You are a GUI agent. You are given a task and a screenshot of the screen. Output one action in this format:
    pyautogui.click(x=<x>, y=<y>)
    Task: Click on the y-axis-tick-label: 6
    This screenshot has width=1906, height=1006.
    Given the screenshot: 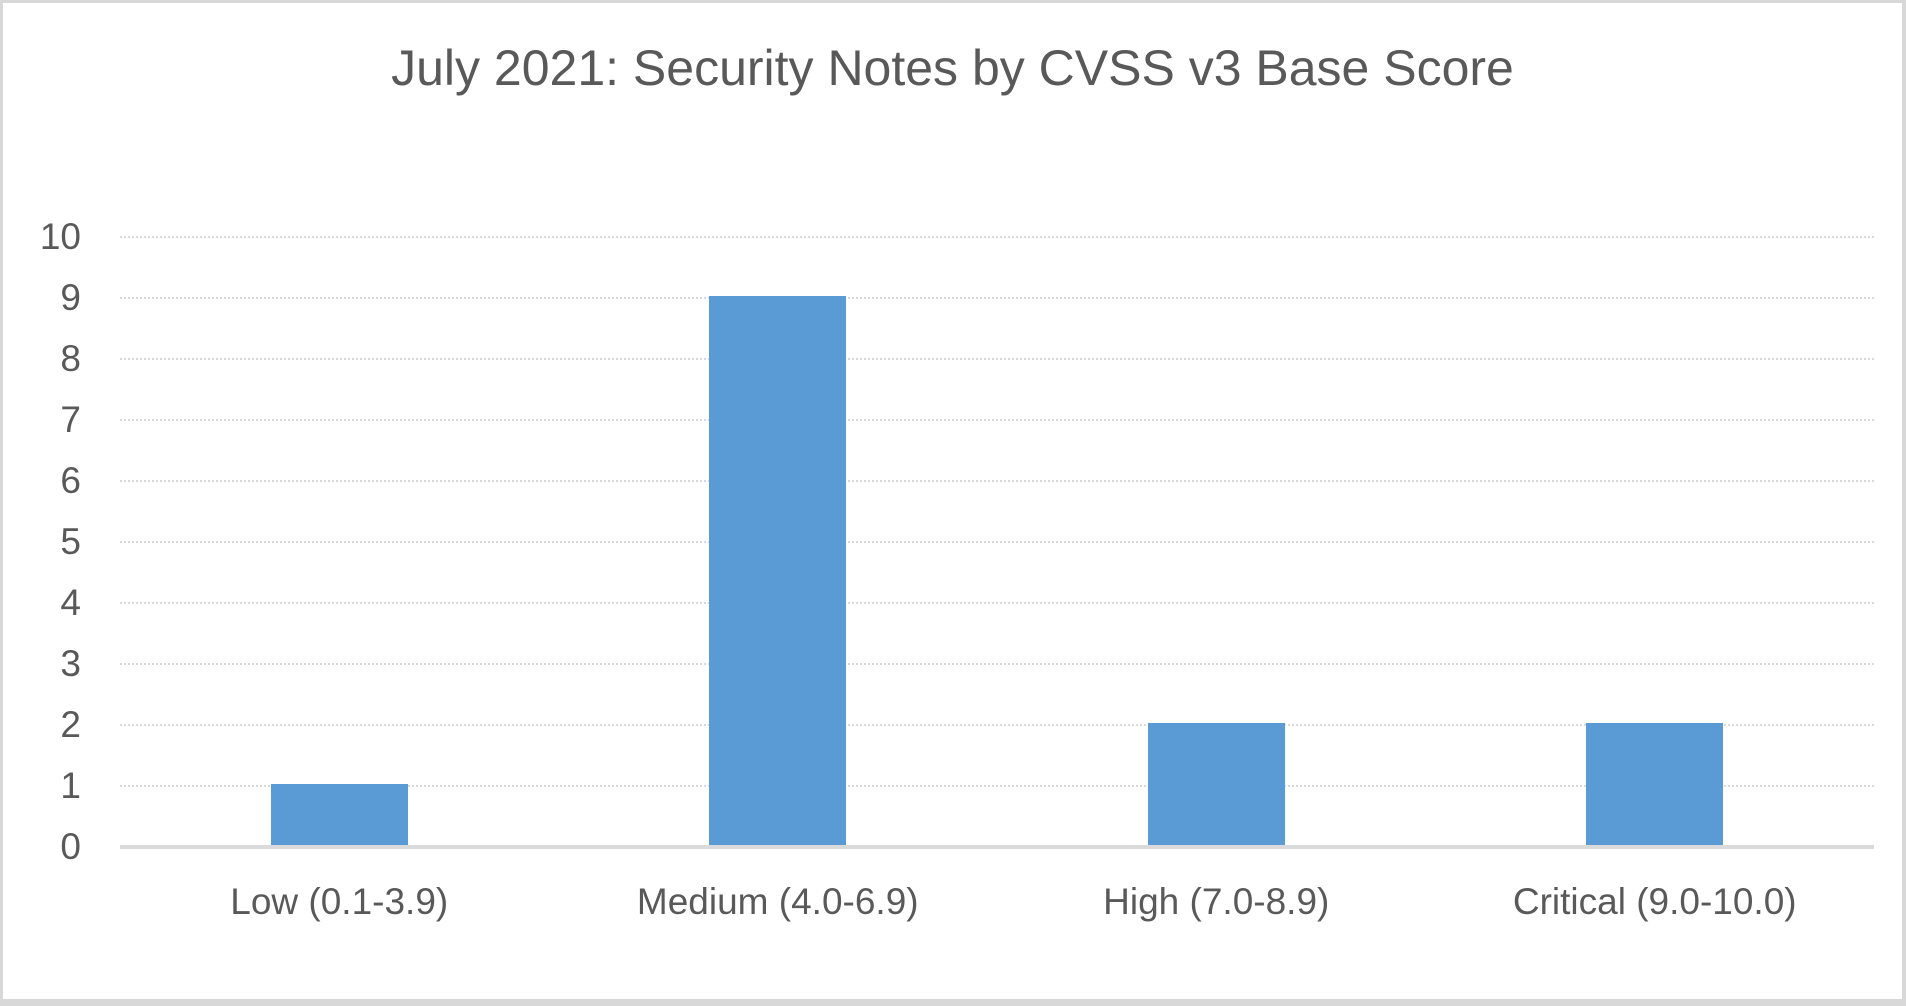 What is the action you would take?
    pyautogui.click(x=70, y=480)
    